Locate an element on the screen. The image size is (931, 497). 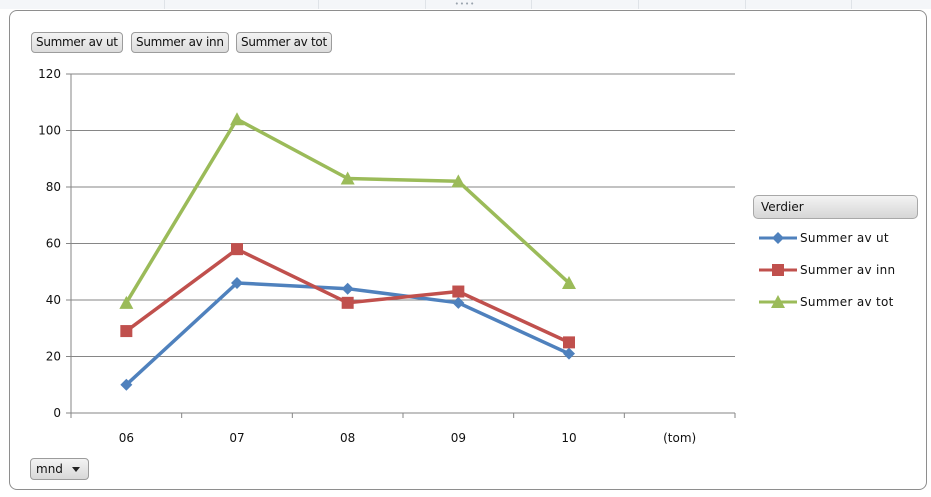
axis-field-button-mnd: mnd is located at coordinates (59, 469).